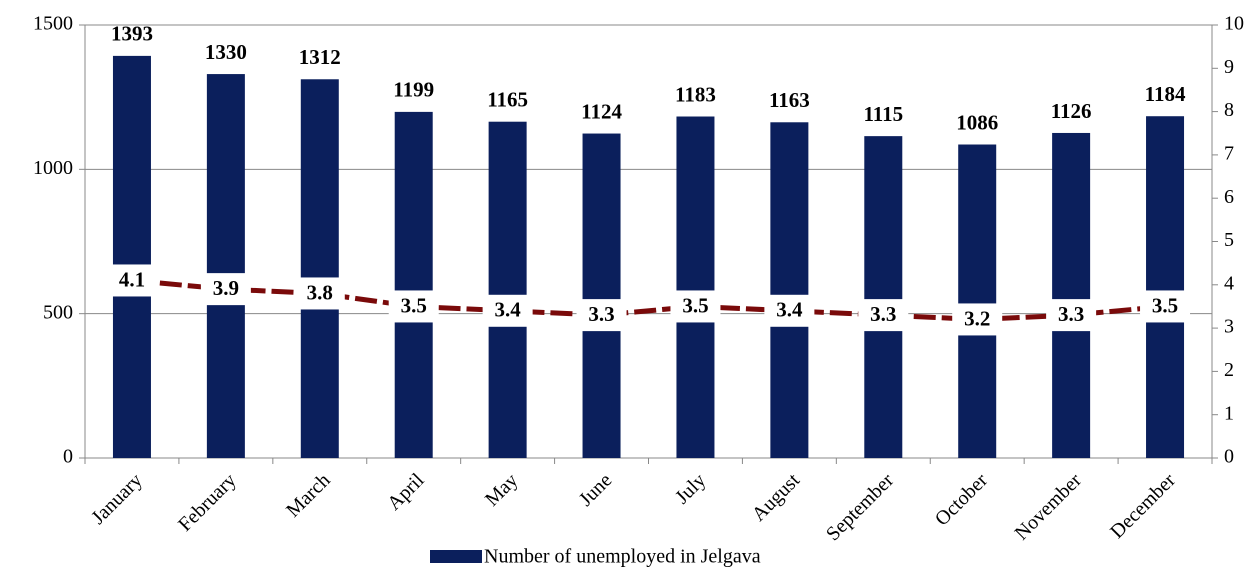  Describe the element at coordinates (695, 94) in the screenshot. I see `bar-value-label: 1183` at that location.